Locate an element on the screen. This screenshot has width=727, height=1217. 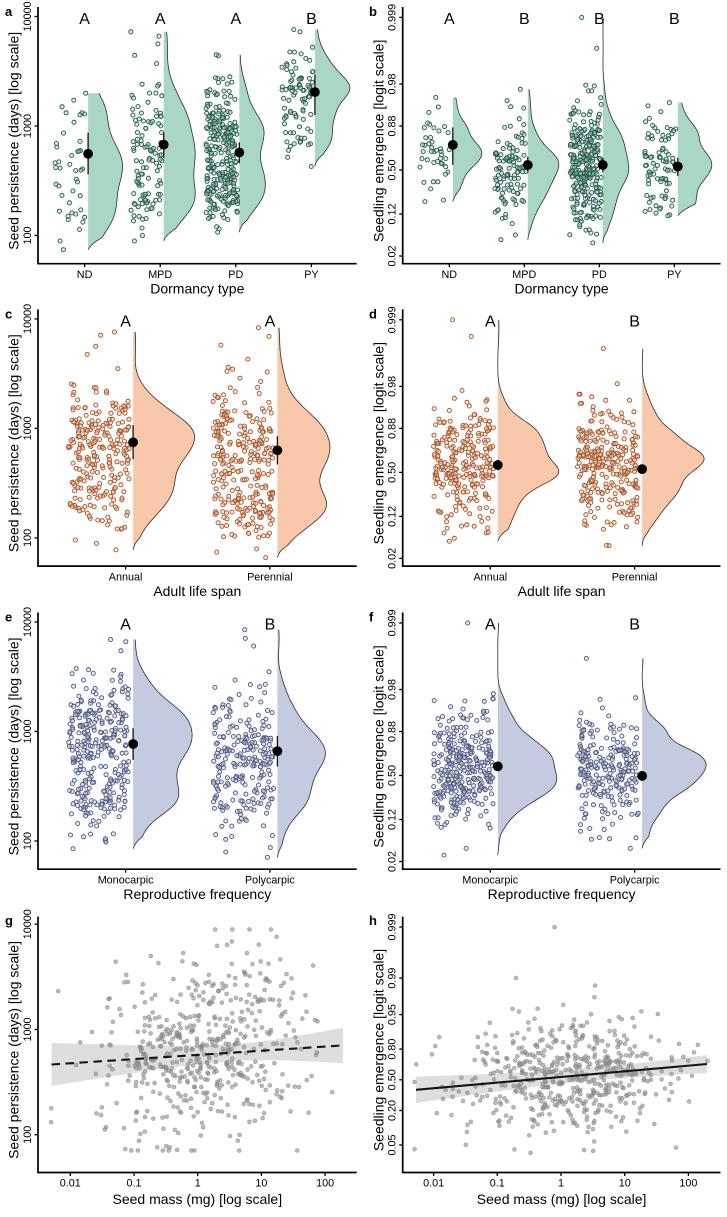
svg-text: a is located at coordinates (9, 11).